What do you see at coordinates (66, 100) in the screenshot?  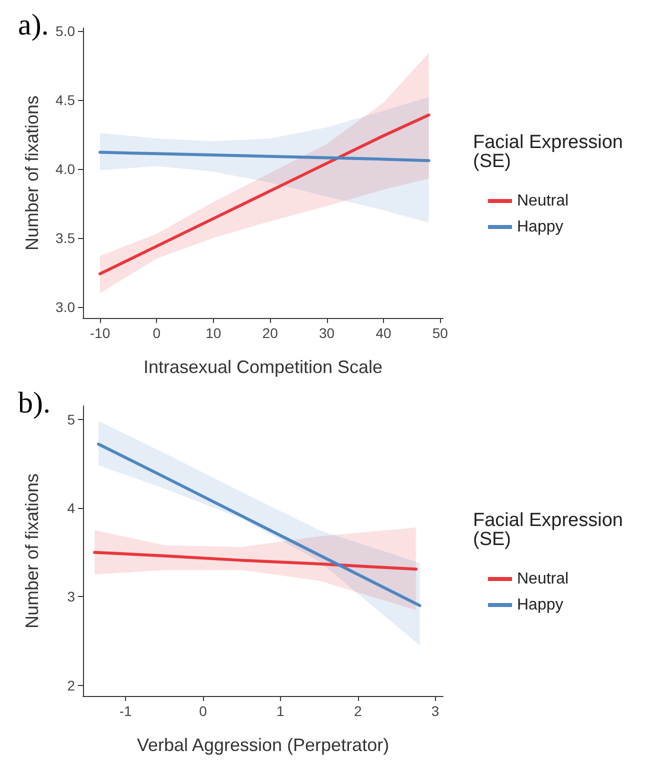 I see `y-tick-label: 4.5` at bounding box center [66, 100].